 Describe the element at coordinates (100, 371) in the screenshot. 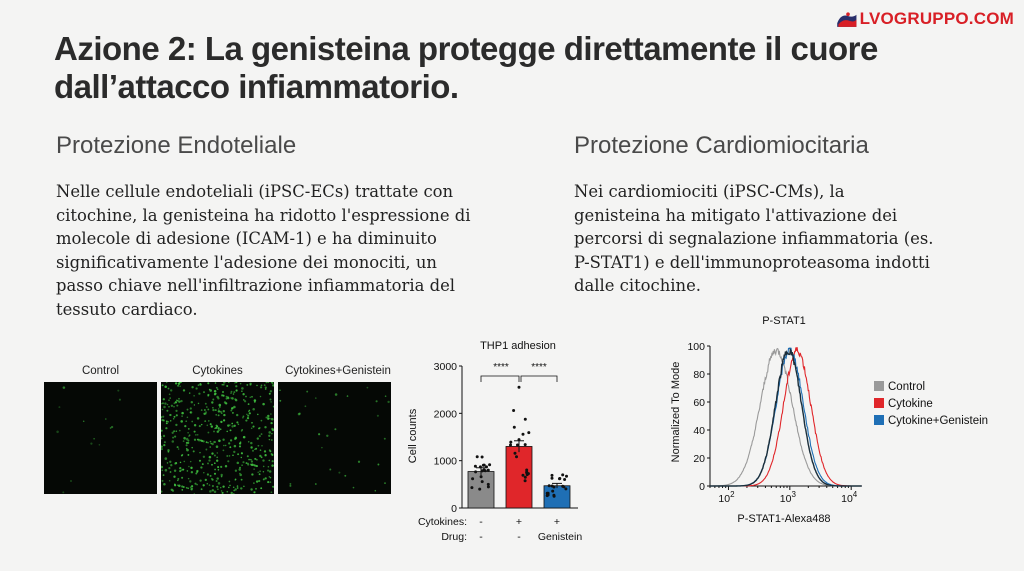

I see `micrograph-label-control: Control` at that location.